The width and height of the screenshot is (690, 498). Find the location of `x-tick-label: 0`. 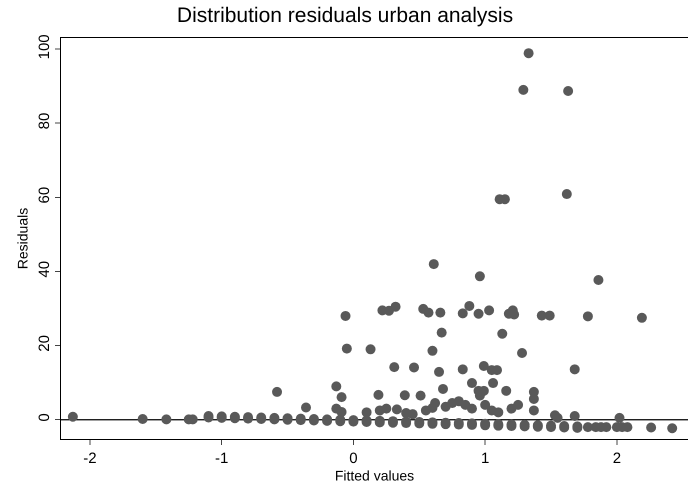

x-tick-label: 0 is located at coordinates (353, 458).